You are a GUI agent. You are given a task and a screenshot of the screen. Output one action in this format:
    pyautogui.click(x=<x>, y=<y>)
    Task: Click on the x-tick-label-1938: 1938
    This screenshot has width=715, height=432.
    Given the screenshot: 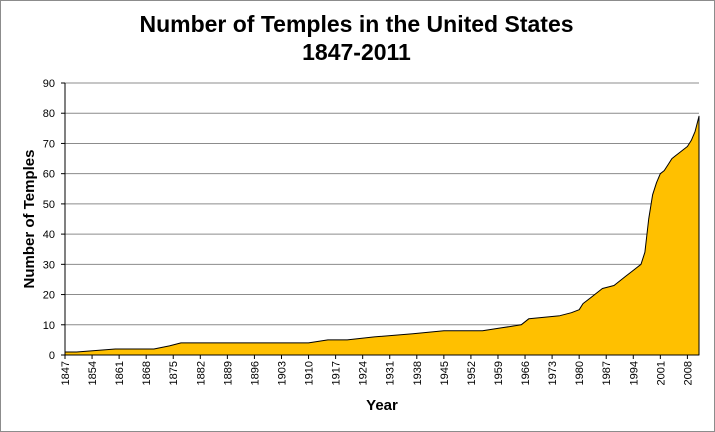 What is the action you would take?
    pyautogui.click(x=418, y=373)
    